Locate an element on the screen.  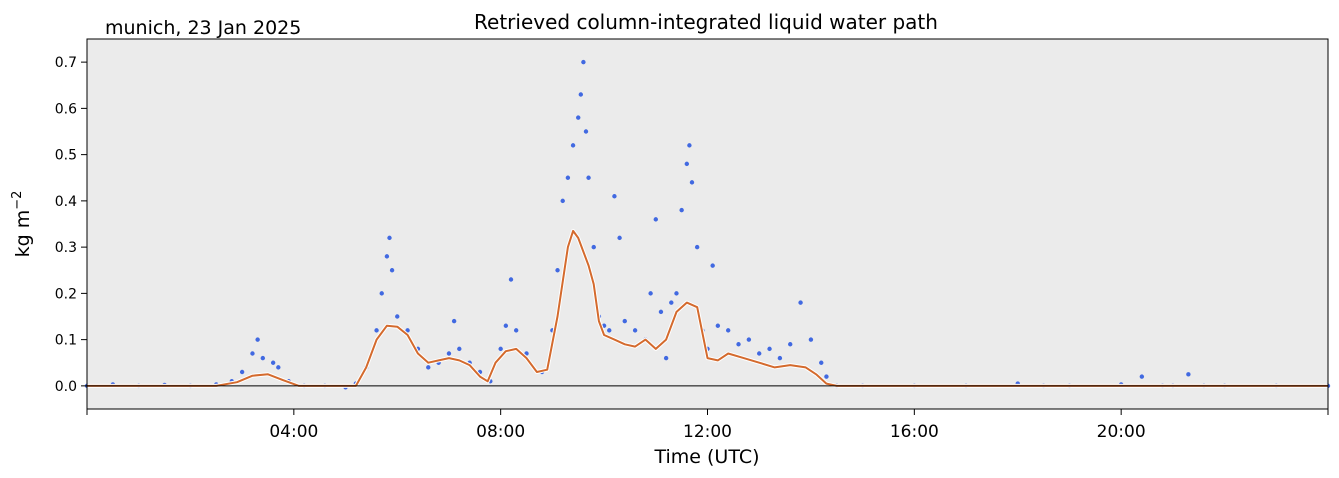
y-tick-label: 0.5 is located at coordinates (66, 156).